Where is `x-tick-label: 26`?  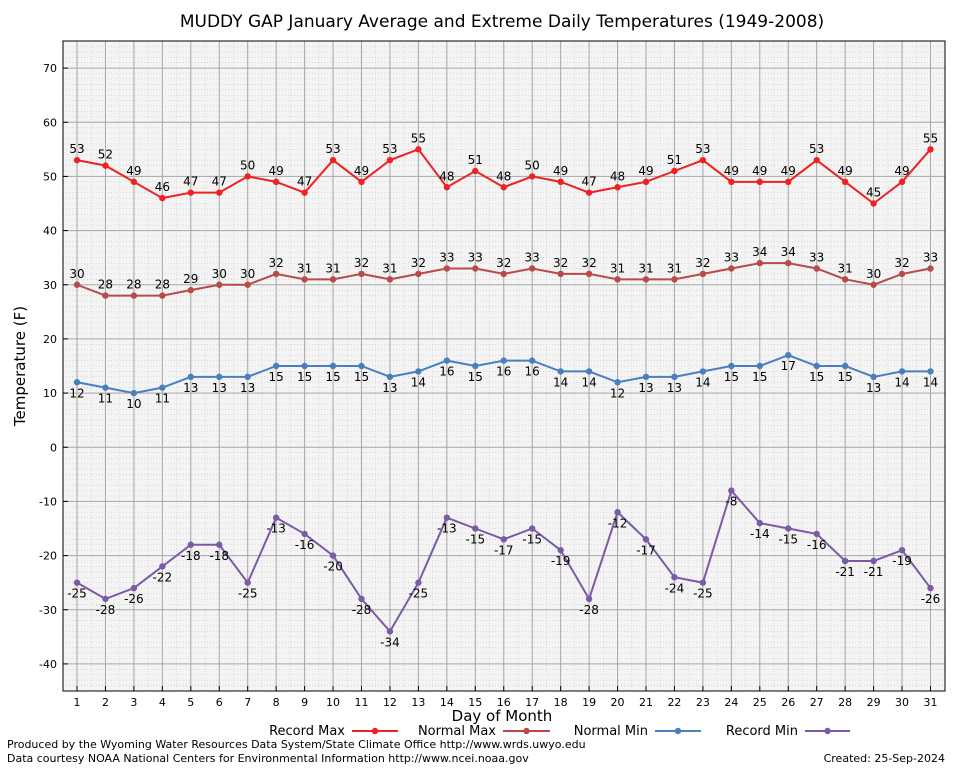
x-tick-label: 26 is located at coordinates (788, 702).